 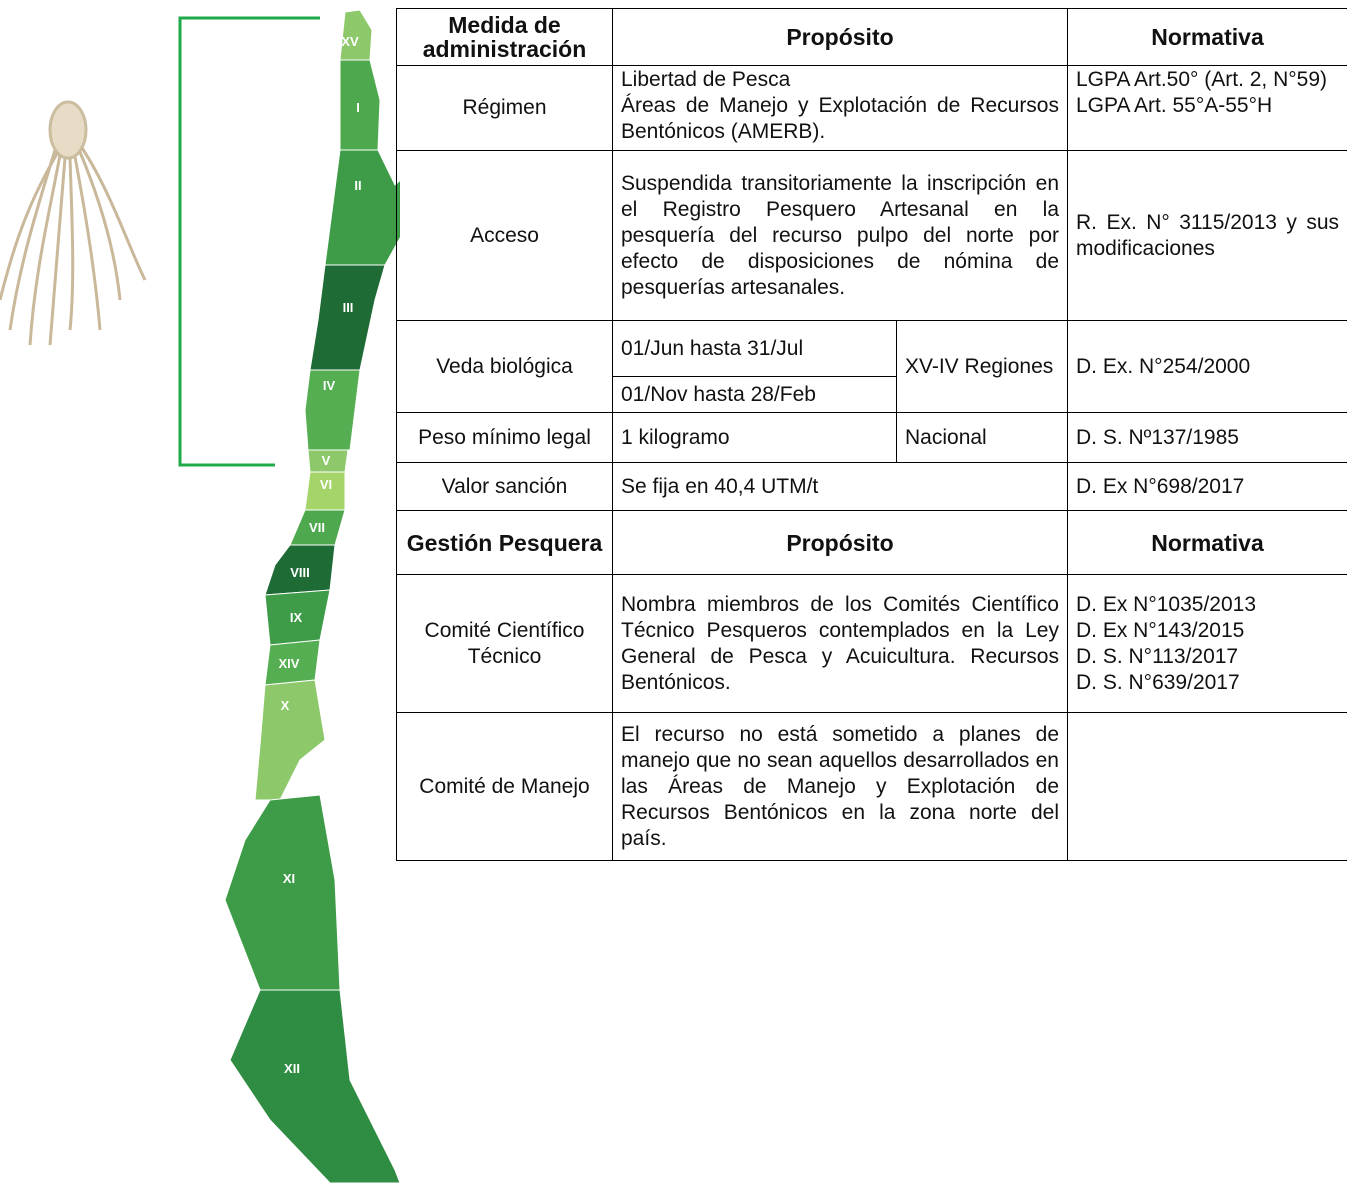 What do you see at coordinates (754, 437) in the screenshot?
I see `purpose-cell: 1 kilogramo` at bounding box center [754, 437].